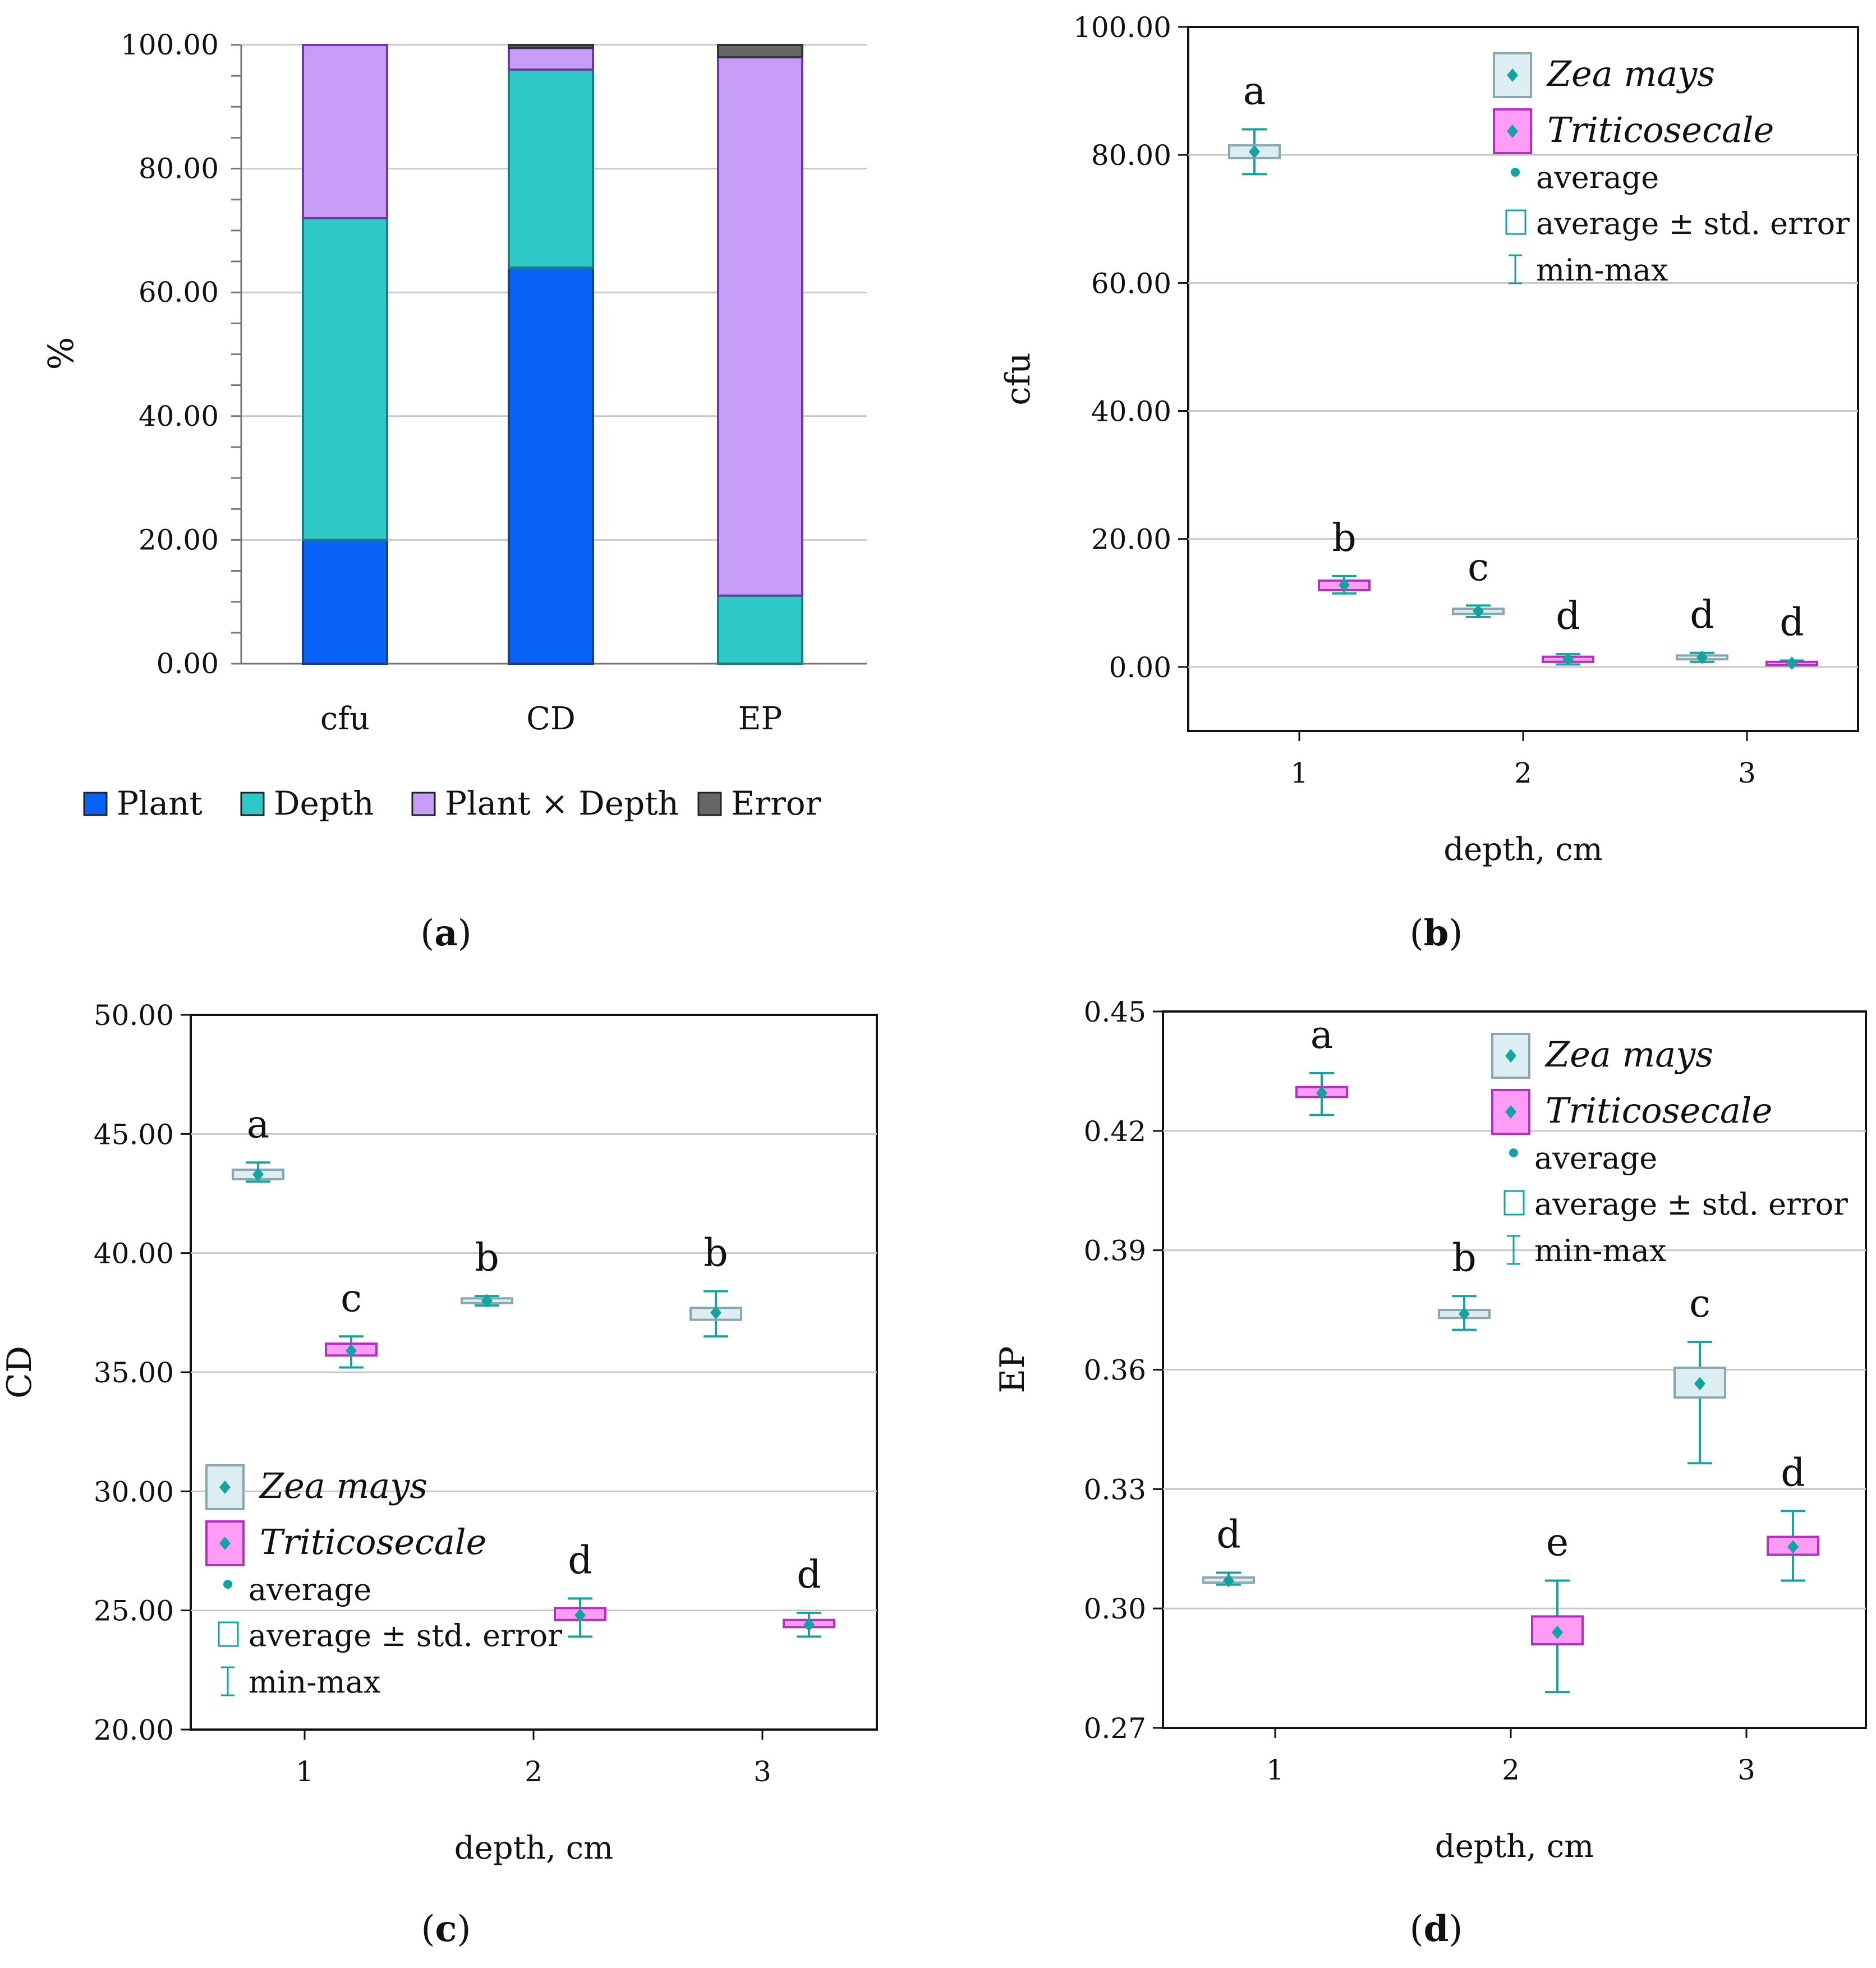 This screenshot has width=1876, height=1968. I want to click on y-axis-label: EP, so click(1012, 1369).